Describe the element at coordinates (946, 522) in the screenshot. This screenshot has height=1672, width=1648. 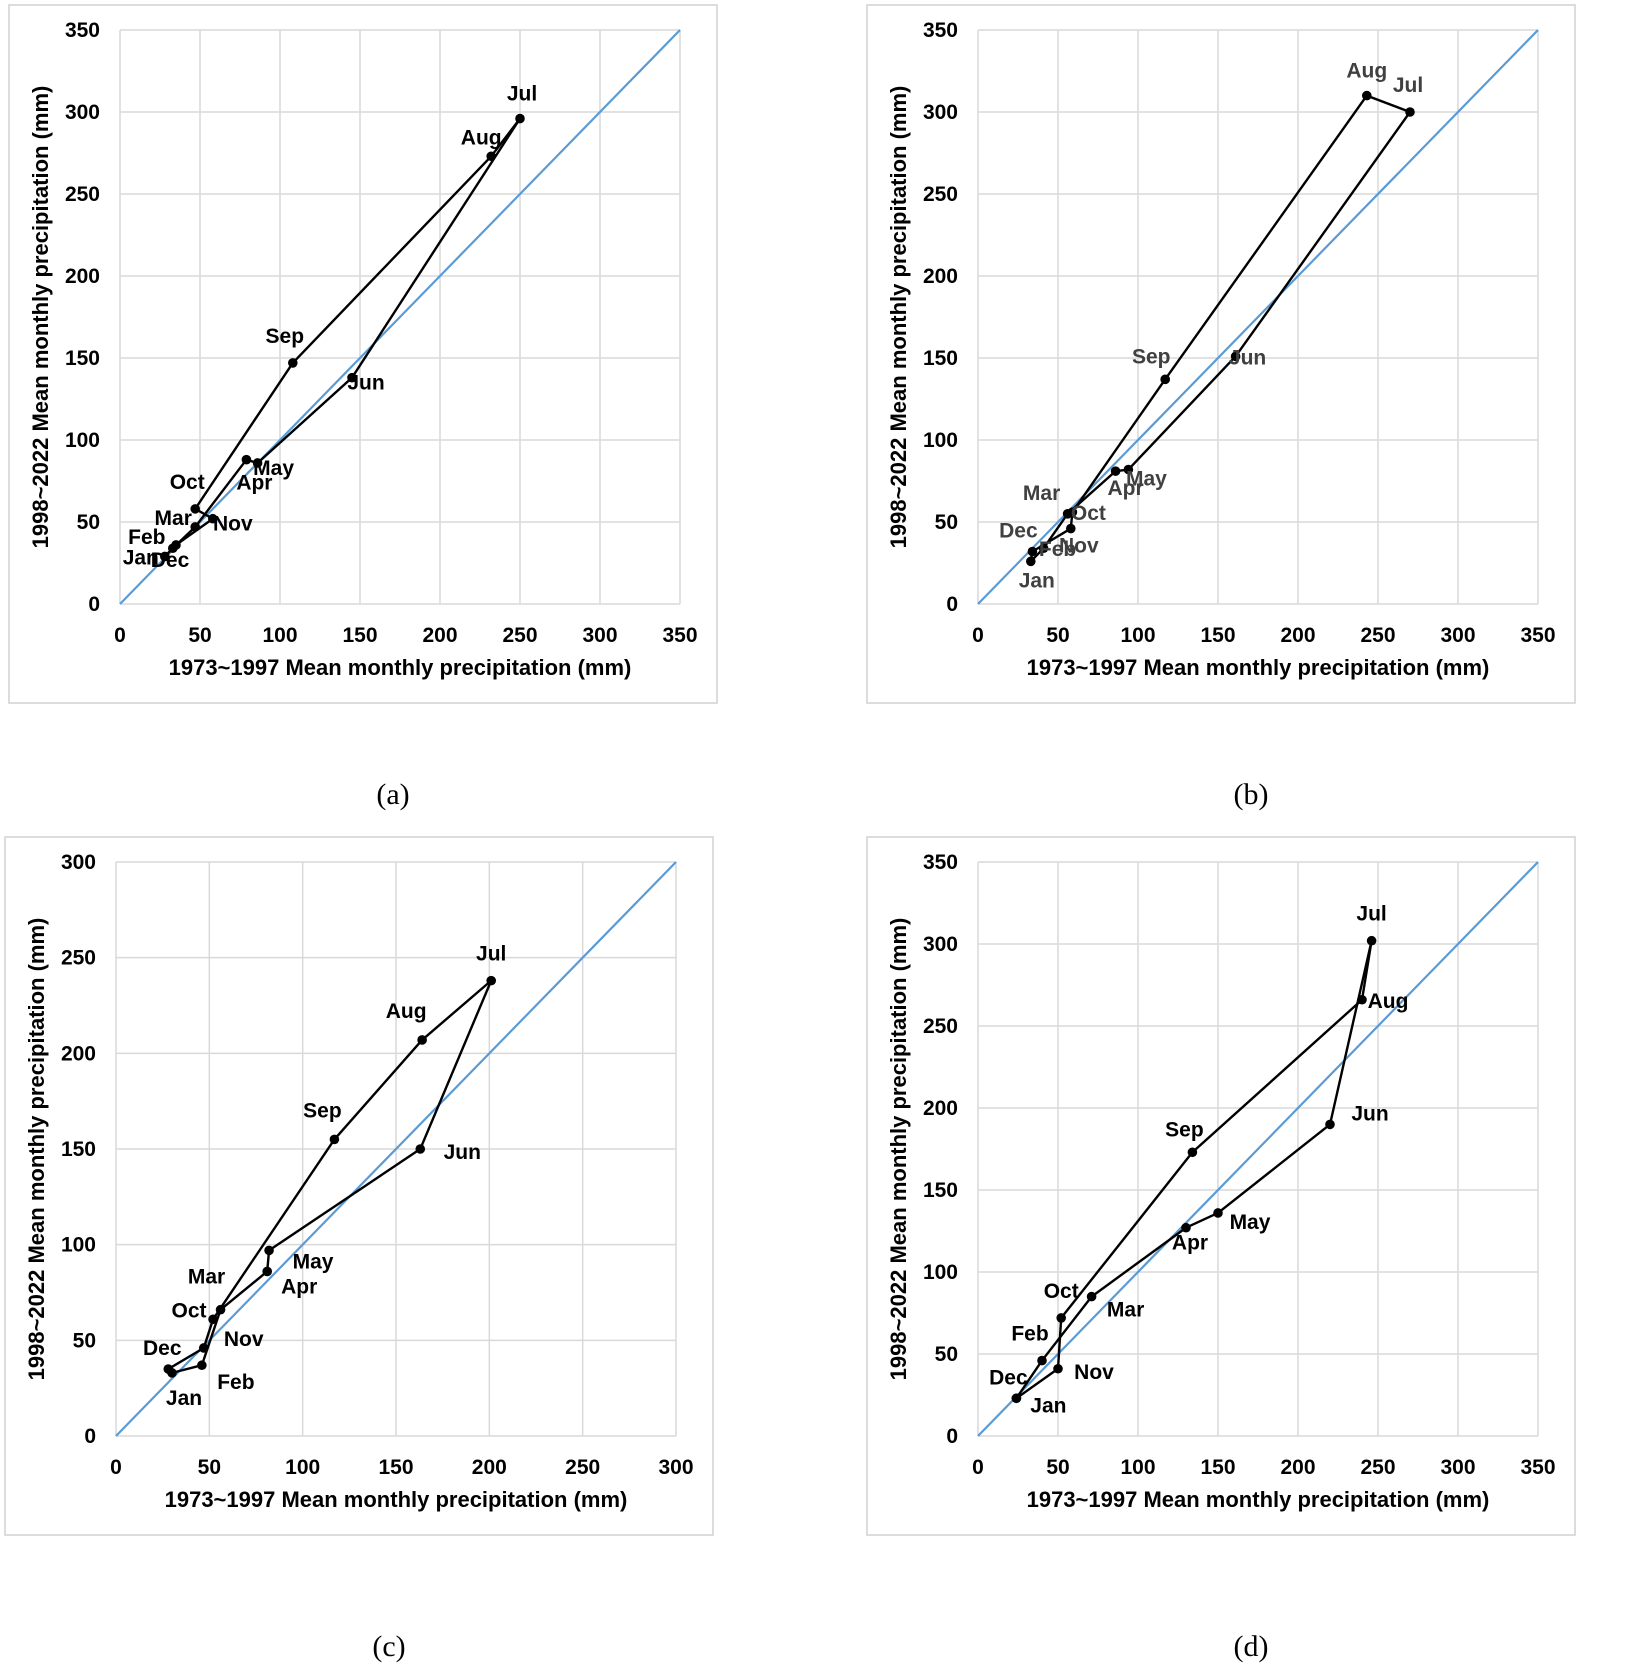
I see `y-tick-label: 50` at that location.